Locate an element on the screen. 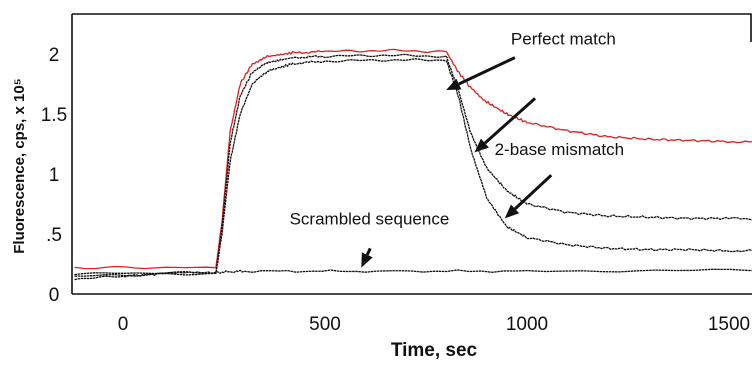 Image resolution: width=752 pixels, height=366 pixels. y-tick-label: 0 is located at coordinates (54, 295).